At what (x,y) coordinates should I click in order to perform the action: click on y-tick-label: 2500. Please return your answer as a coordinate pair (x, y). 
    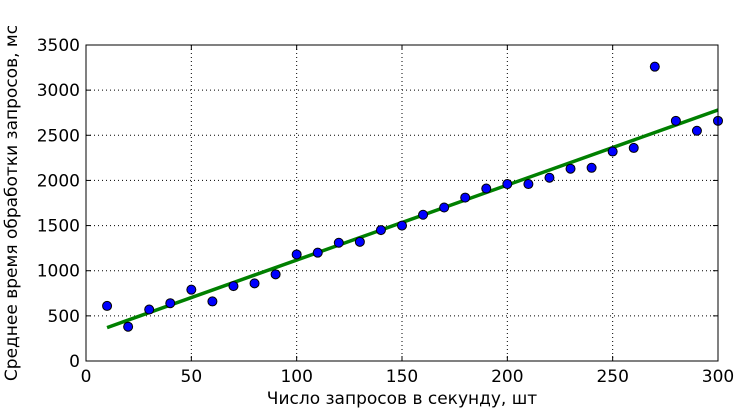
    Looking at the image, I should click on (58, 136).